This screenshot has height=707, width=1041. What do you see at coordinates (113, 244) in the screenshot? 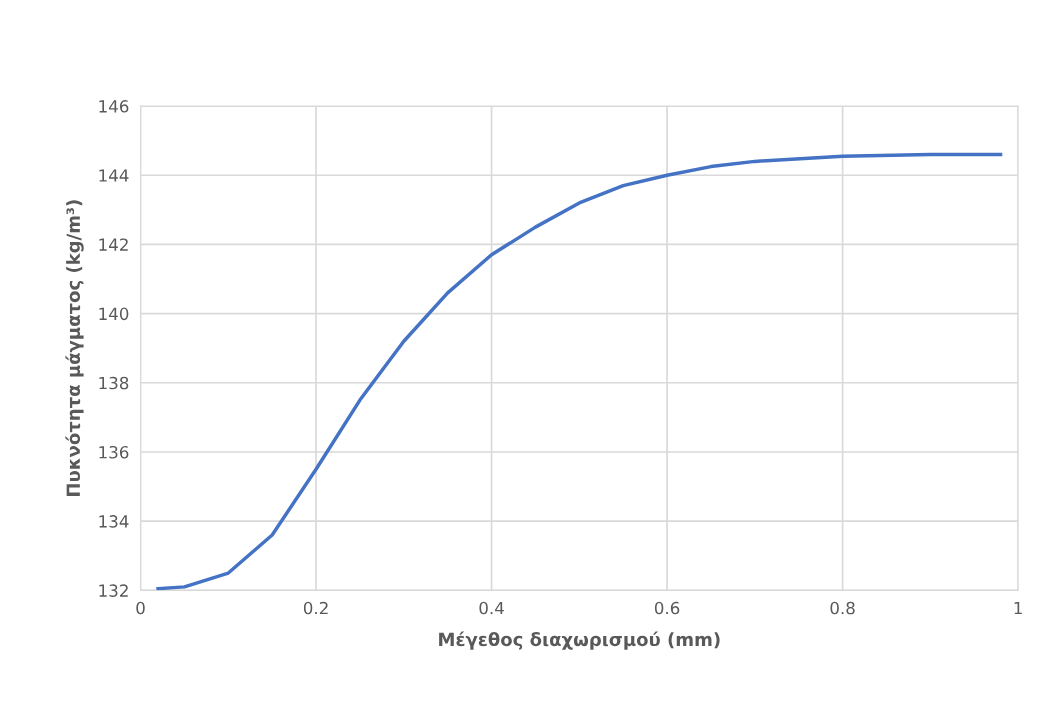
I see `y-tick-label: 142` at bounding box center [113, 244].